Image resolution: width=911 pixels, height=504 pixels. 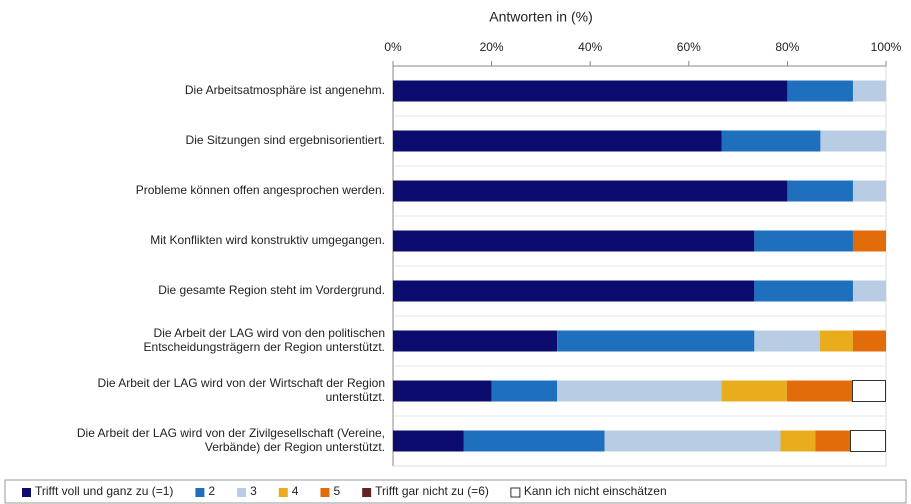 I want to click on legend-label: Trifft gar nicht zu (=6), so click(x=432, y=491).